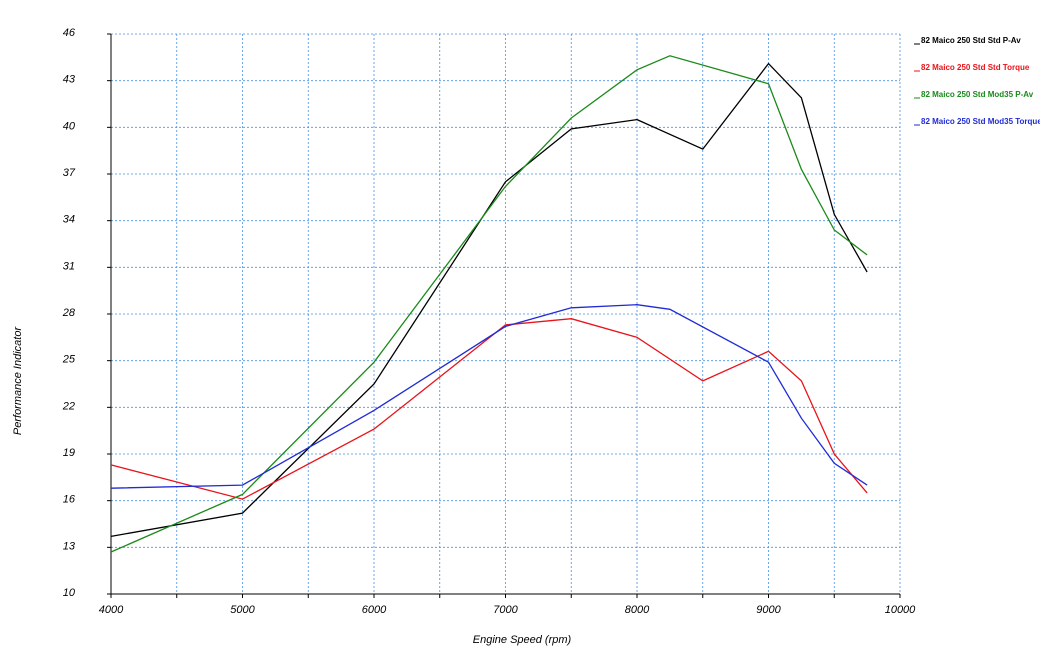  Describe the element at coordinates (900, 610) in the screenshot. I see `x-tick-label: 10000` at that location.